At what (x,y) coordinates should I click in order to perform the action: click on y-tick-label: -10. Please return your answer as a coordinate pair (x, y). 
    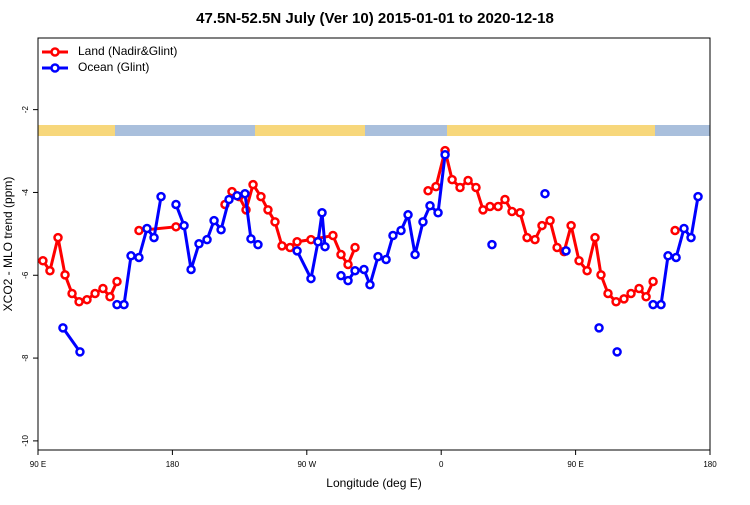
    Looking at the image, I should click on (25, 441).